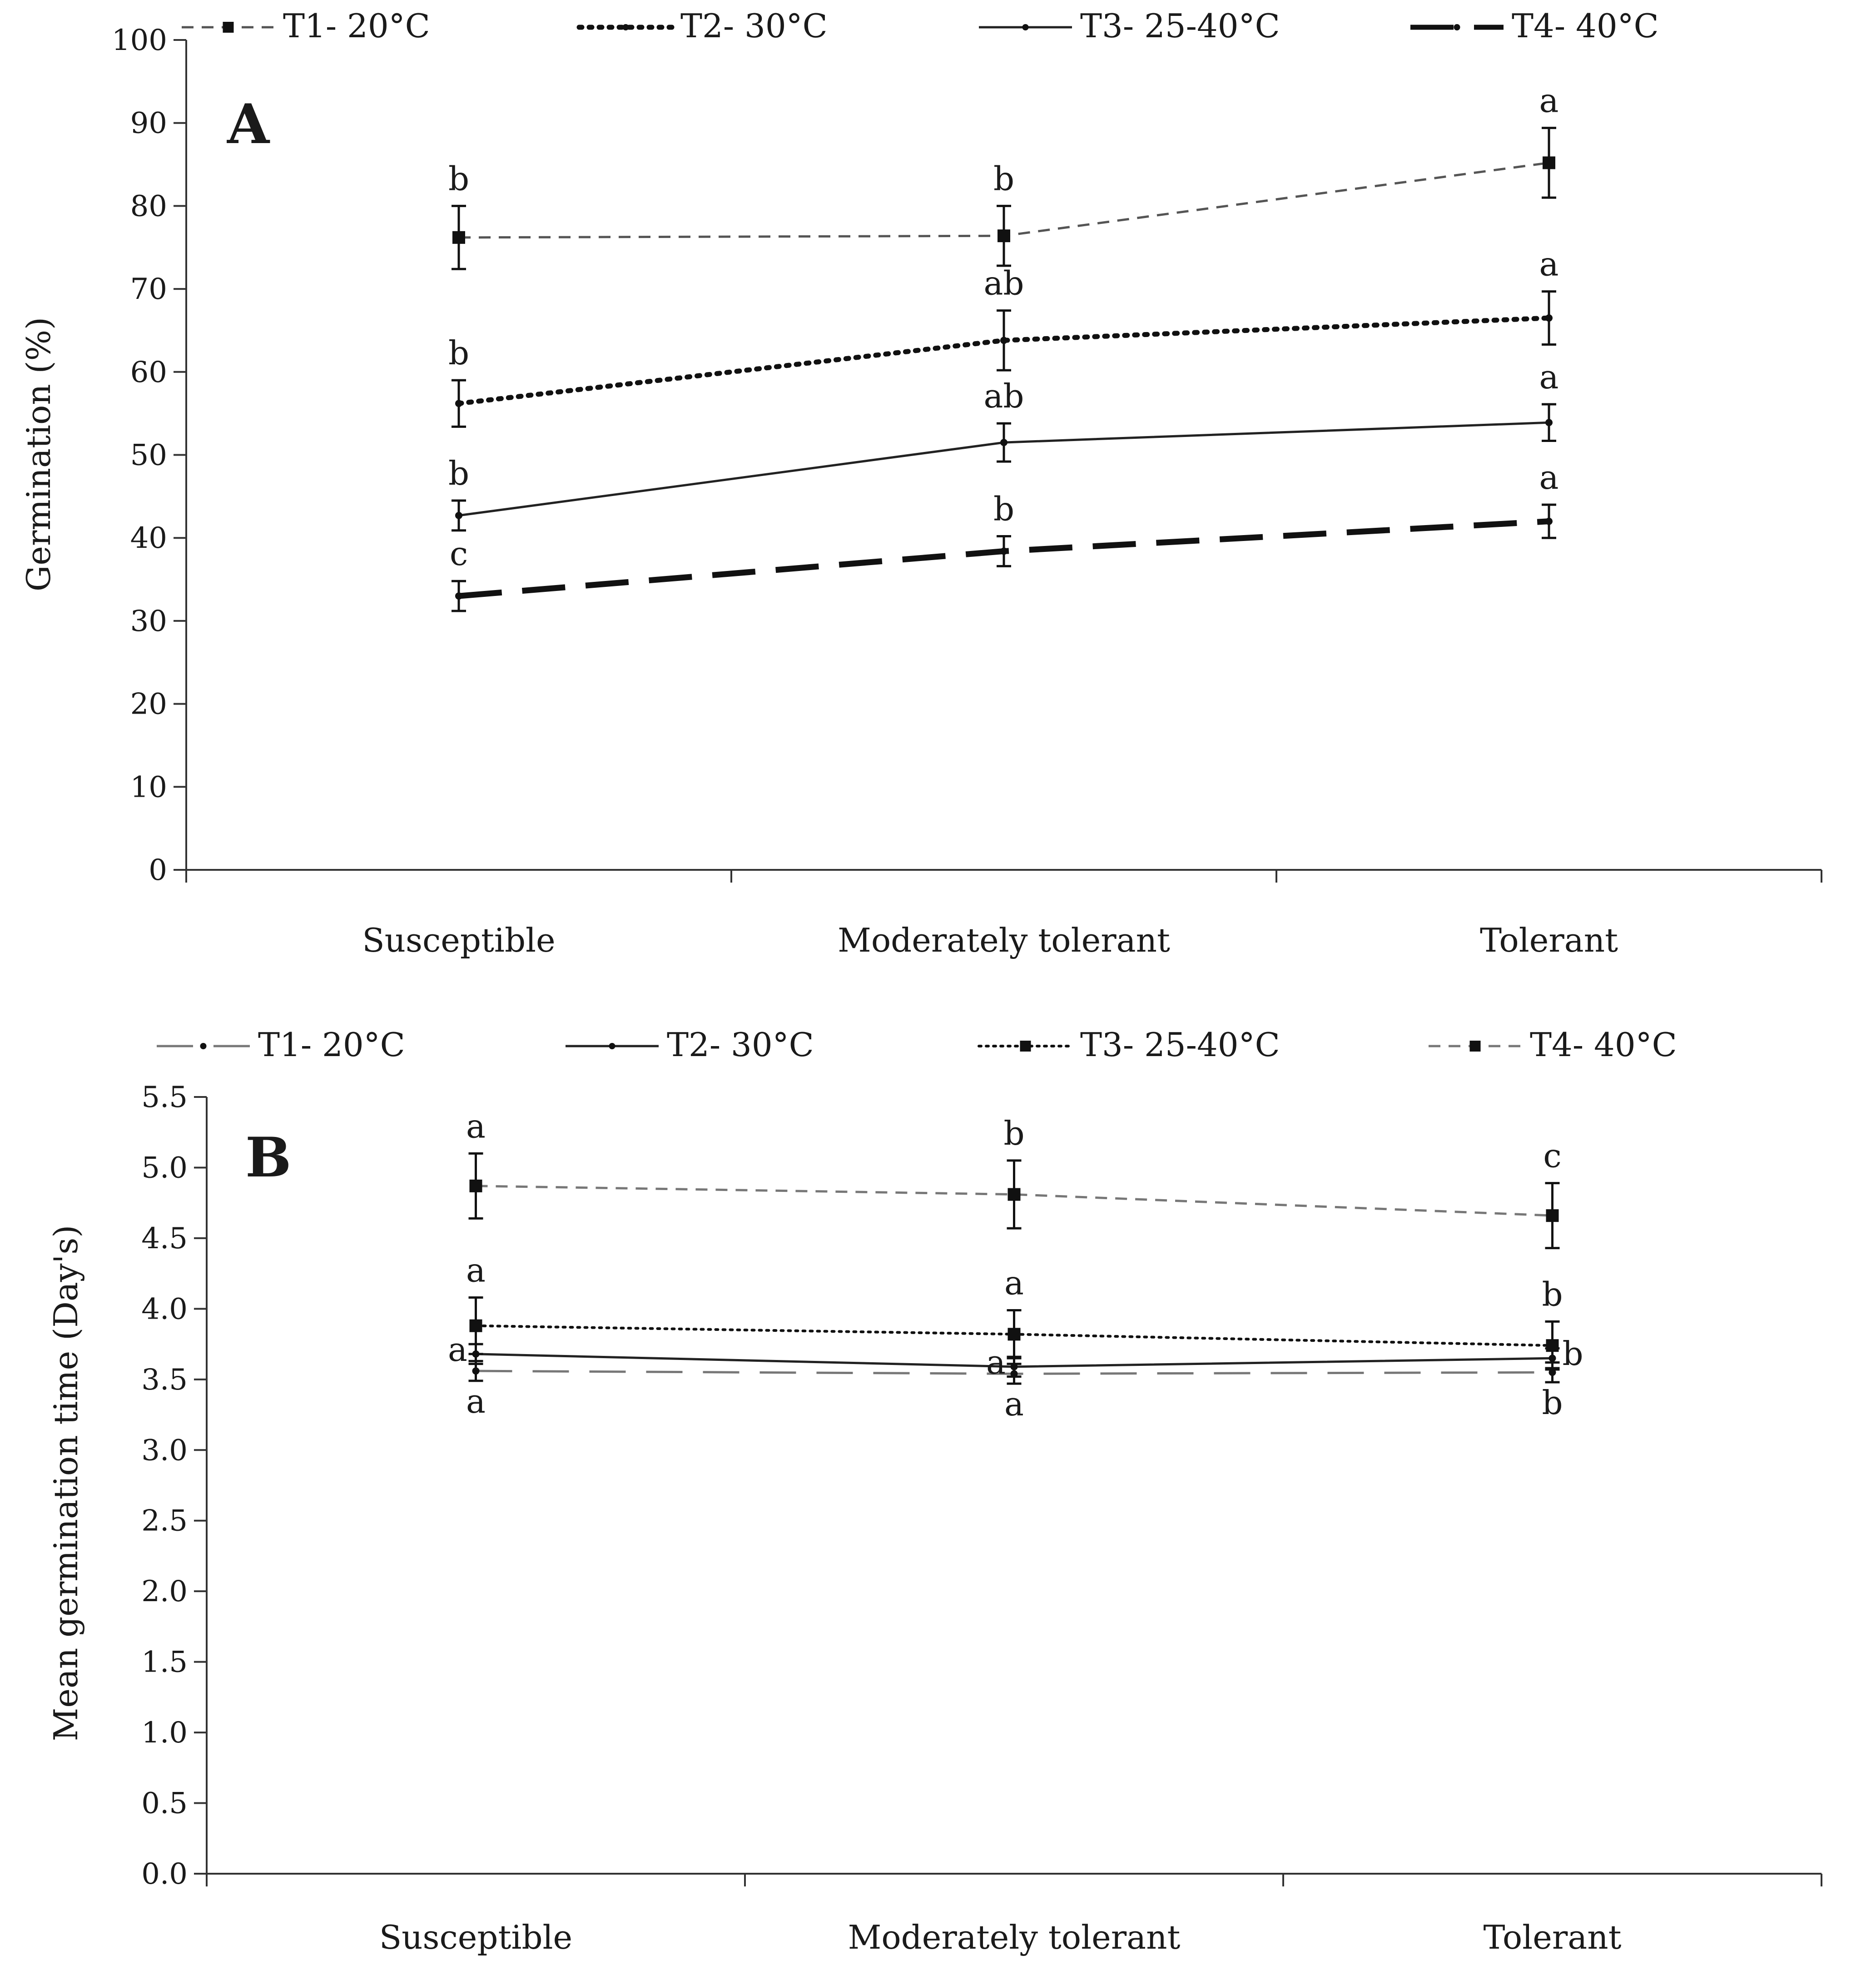 The image size is (1876, 1980). What do you see at coordinates (164, 1238) in the screenshot?
I see `y-tick-label: 4.5` at bounding box center [164, 1238].